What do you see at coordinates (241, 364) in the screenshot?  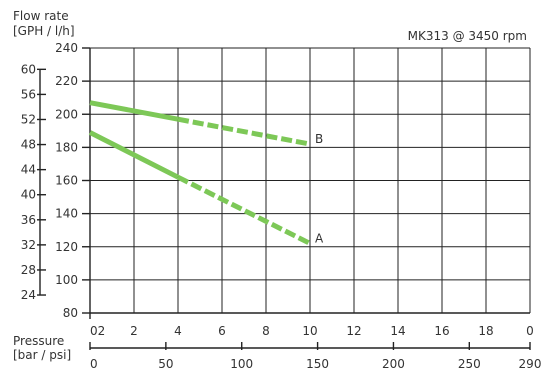 I see `x-tick-label-psi: 100` at bounding box center [241, 364].